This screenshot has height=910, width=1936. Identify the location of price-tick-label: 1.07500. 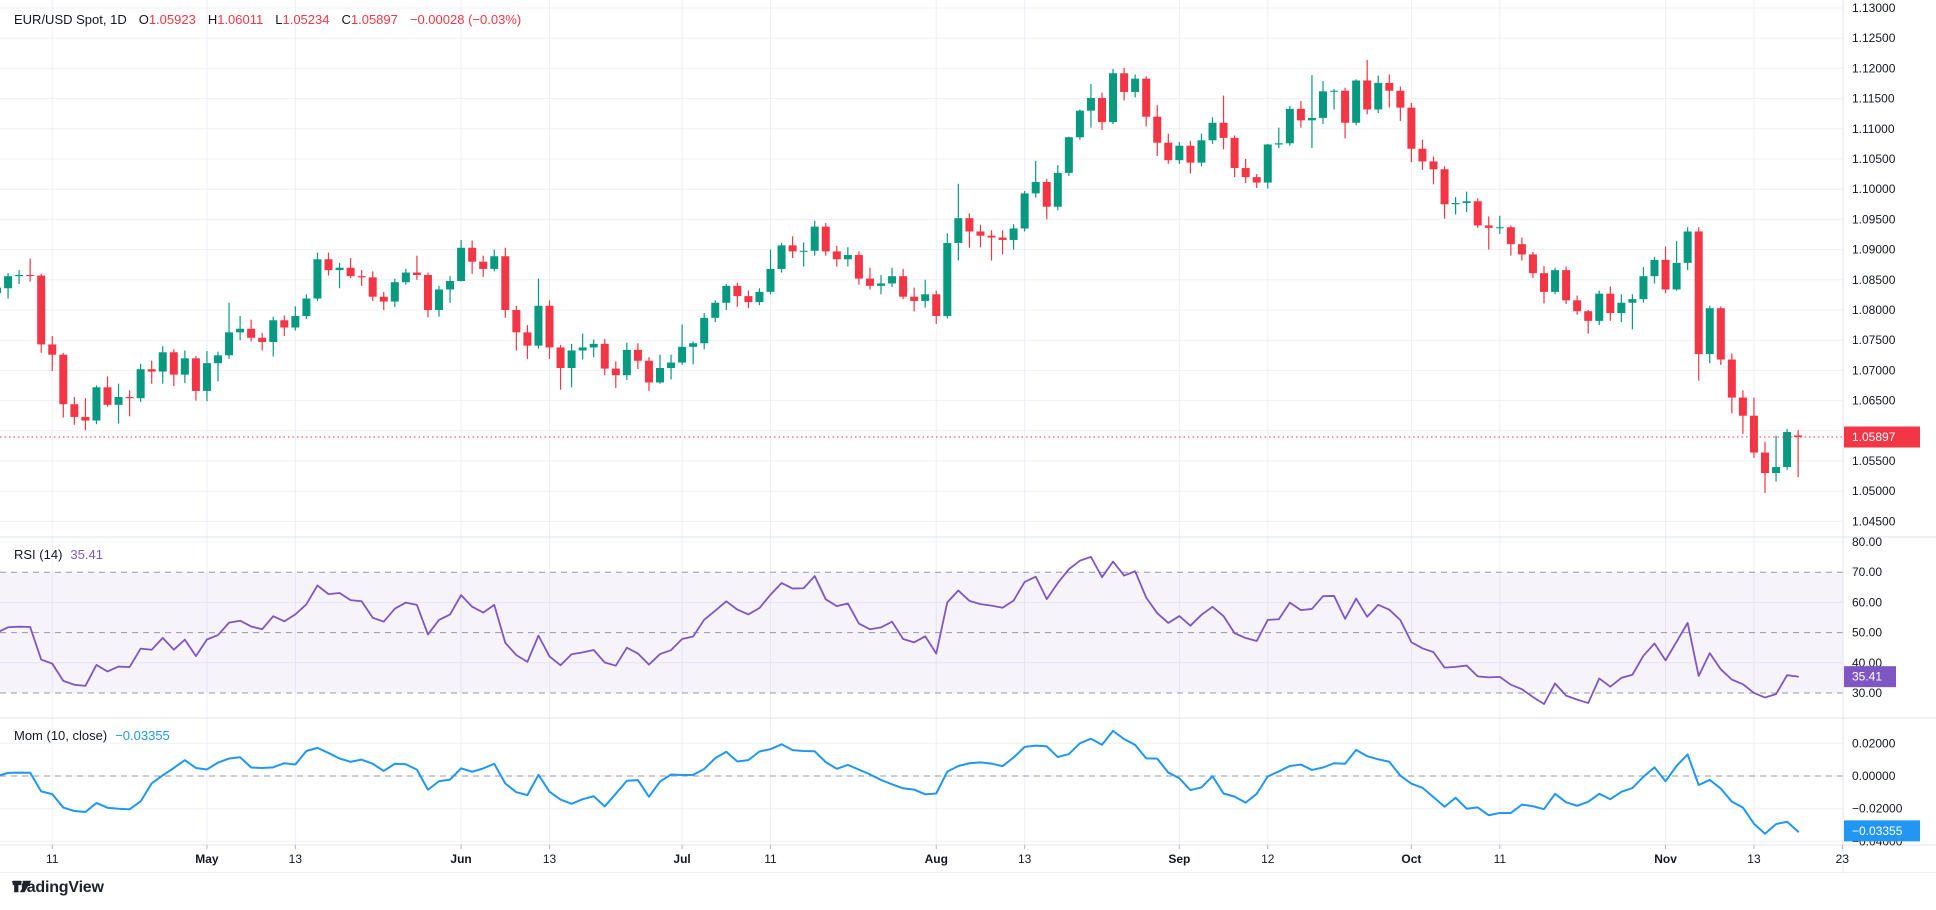
(1874, 340).